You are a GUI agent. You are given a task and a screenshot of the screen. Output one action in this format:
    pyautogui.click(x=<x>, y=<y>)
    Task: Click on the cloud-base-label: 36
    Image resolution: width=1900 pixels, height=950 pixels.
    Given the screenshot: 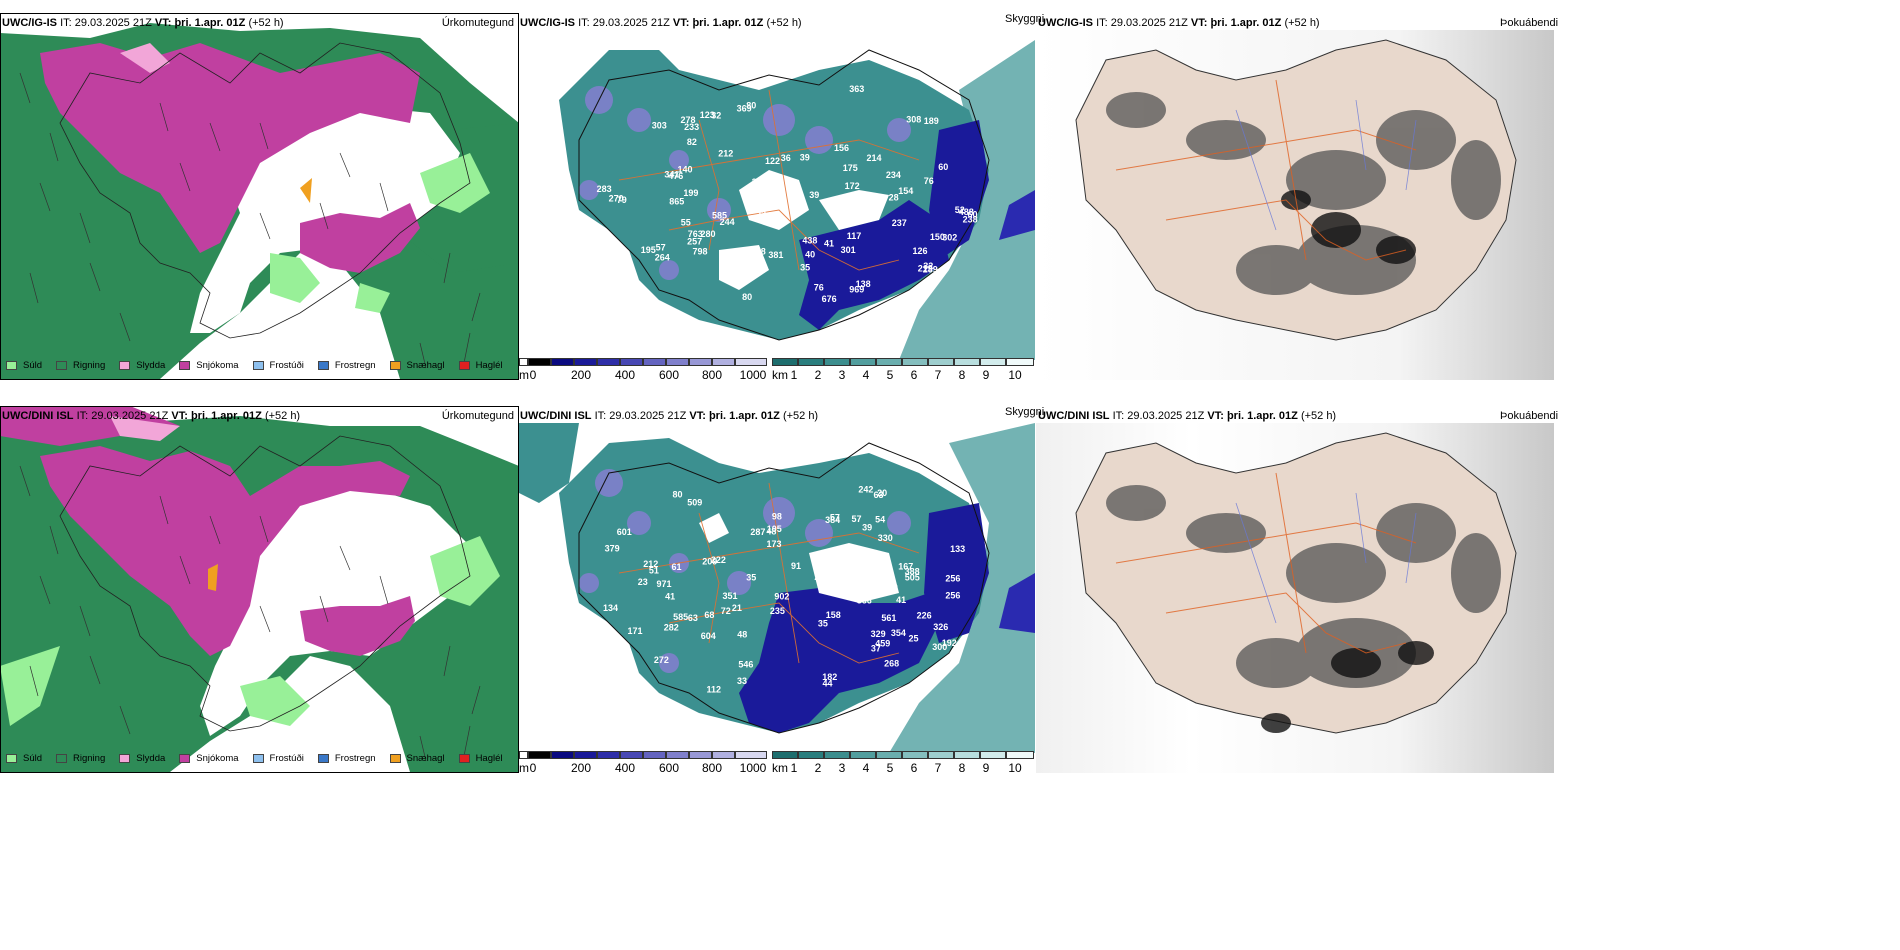 What is the action you would take?
    pyautogui.click(x=786, y=158)
    